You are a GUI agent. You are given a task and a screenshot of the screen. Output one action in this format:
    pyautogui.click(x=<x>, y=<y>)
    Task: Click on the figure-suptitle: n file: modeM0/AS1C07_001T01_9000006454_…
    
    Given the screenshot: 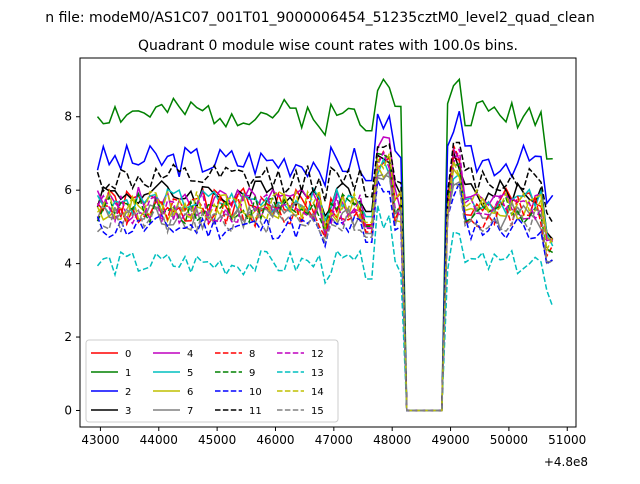 What is the action you would take?
    pyautogui.click(x=319, y=18)
    